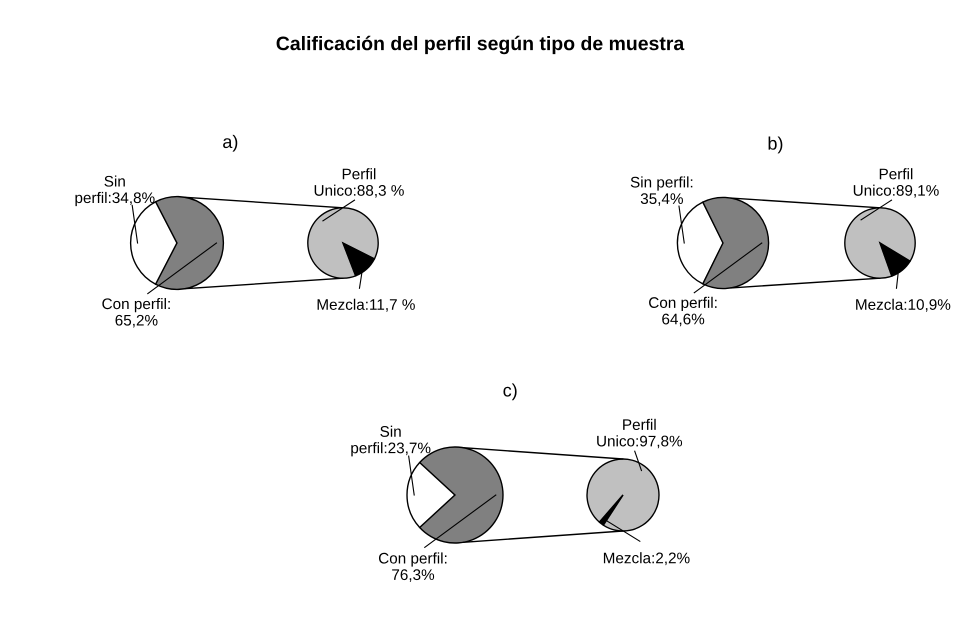  I want to click on slice-label: Con perfil: 64,6%, so click(683, 311).